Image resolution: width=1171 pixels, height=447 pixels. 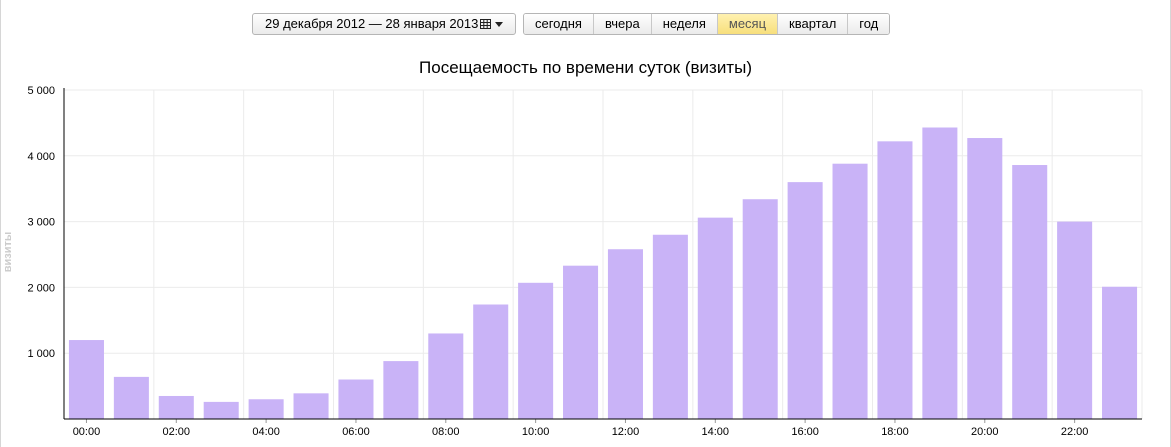 What do you see at coordinates (716, 432) in the screenshot?
I see `x-tick-label: 14:00` at bounding box center [716, 432].